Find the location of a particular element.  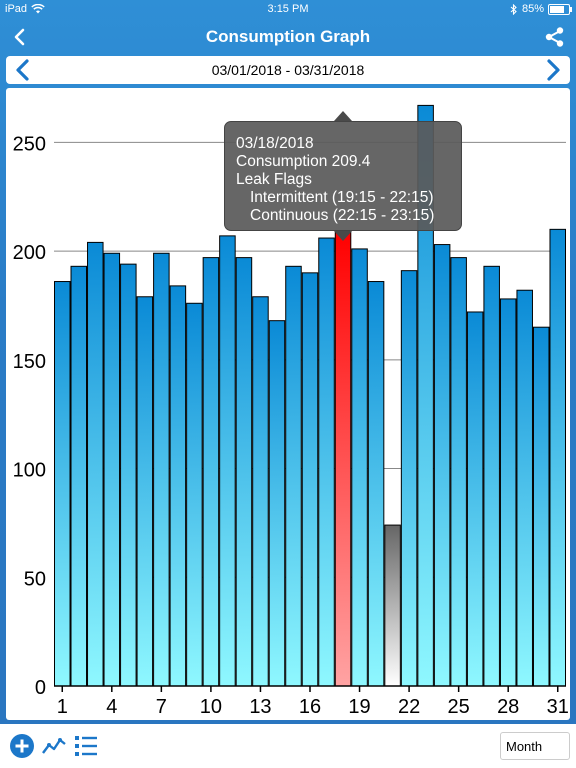

y-tick-label: 50 is located at coordinates (35, 579).